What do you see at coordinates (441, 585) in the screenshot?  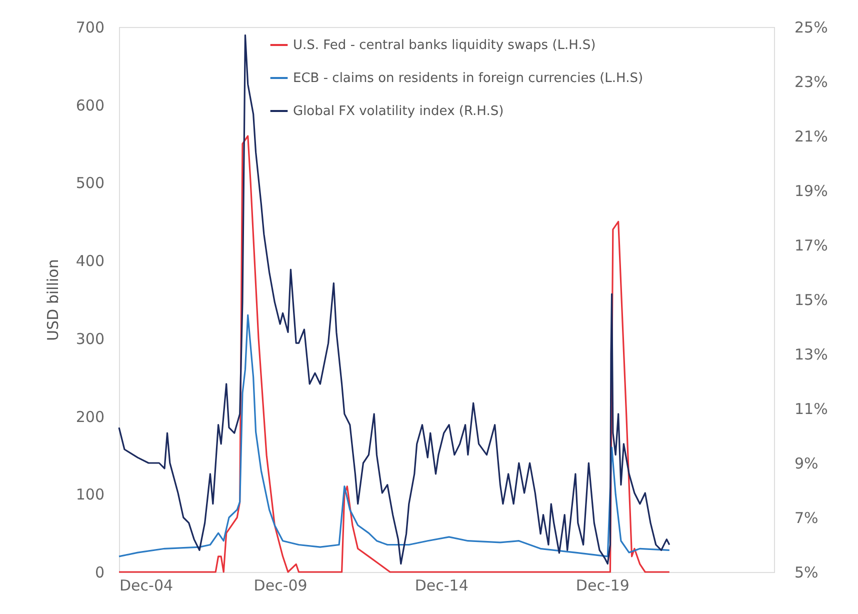 I see `x-tick-label: Dec-14` at bounding box center [441, 585].